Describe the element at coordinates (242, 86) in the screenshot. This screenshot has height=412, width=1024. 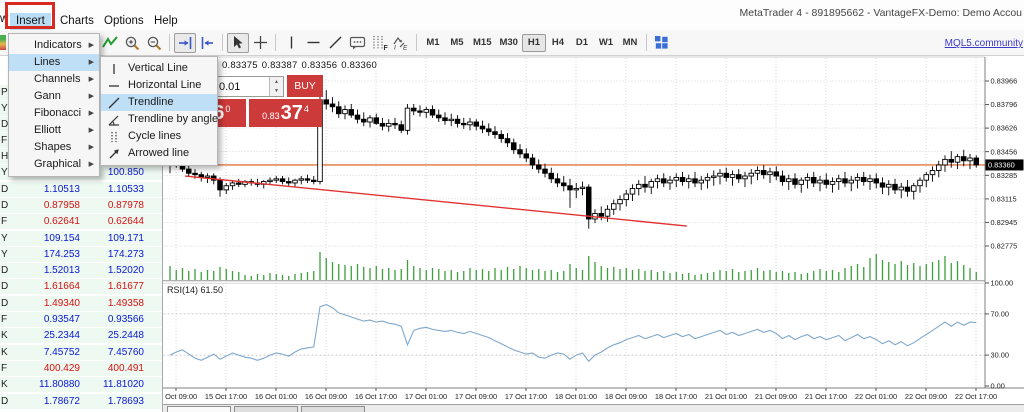
I see `volume-input` at that location.